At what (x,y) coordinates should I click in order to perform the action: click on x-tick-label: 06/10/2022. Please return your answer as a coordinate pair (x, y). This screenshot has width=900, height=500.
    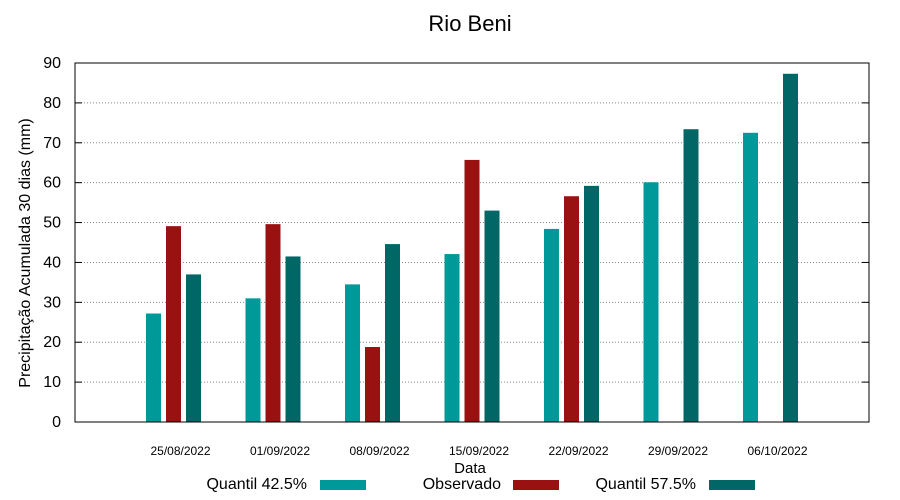
    Looking at the image, I should click on (777, 451).